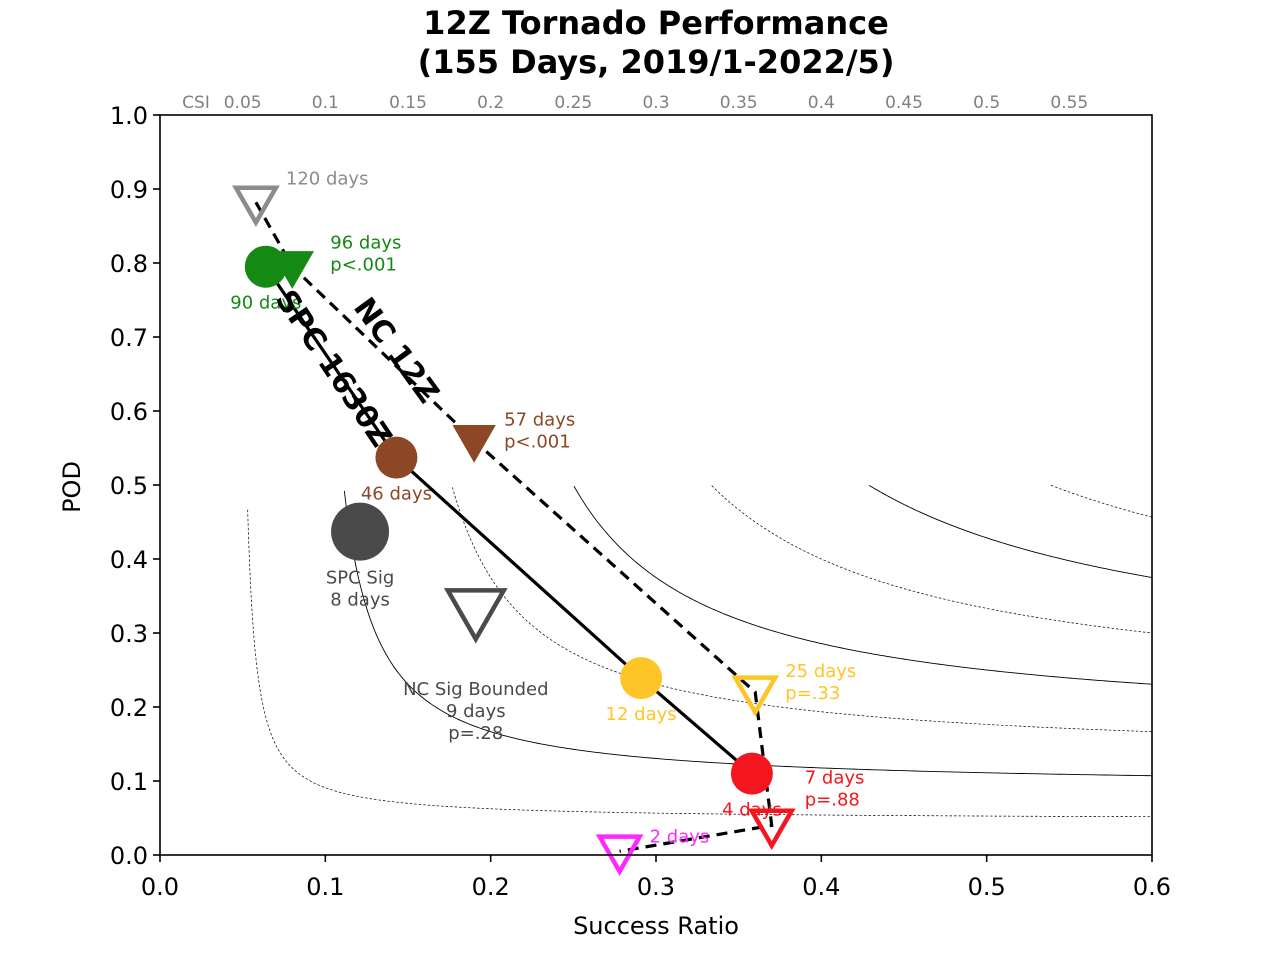 The width and height of the screenshot is (1280, 960). I want to click on x-axis: 0.0 0.1 0.2 0.3 0.4 0.5 0.6, so click(656, 878).